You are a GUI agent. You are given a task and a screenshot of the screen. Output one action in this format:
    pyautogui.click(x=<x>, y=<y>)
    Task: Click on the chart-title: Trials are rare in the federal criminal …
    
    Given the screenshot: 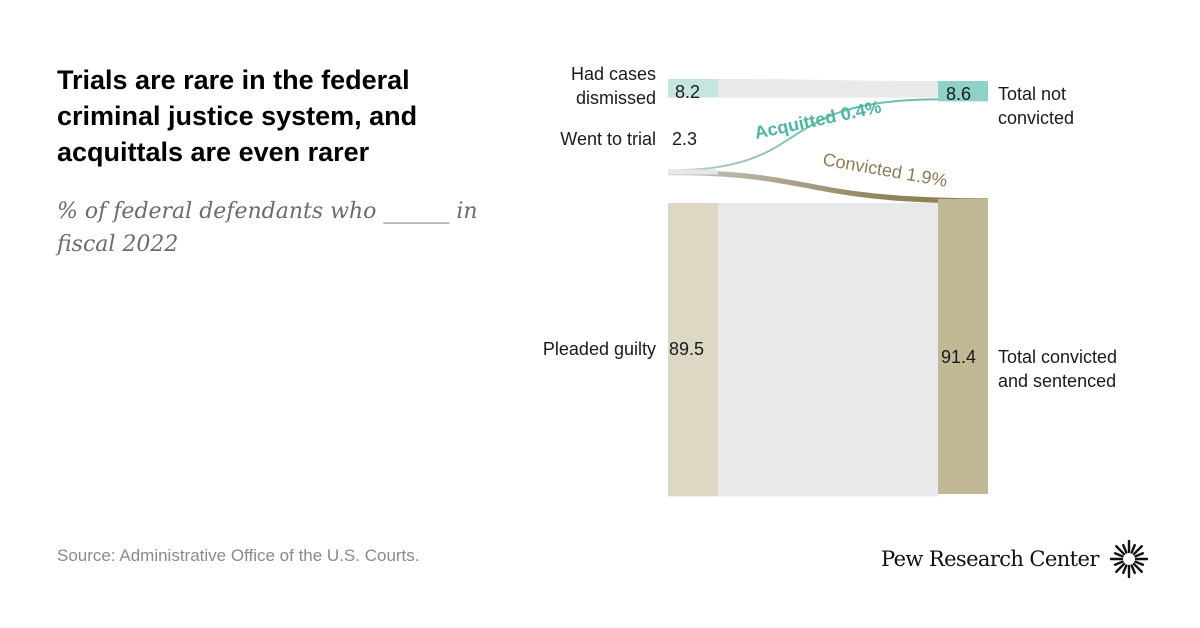 What is the action you would take?
    pyautogui.click(x=237, y=116)
    